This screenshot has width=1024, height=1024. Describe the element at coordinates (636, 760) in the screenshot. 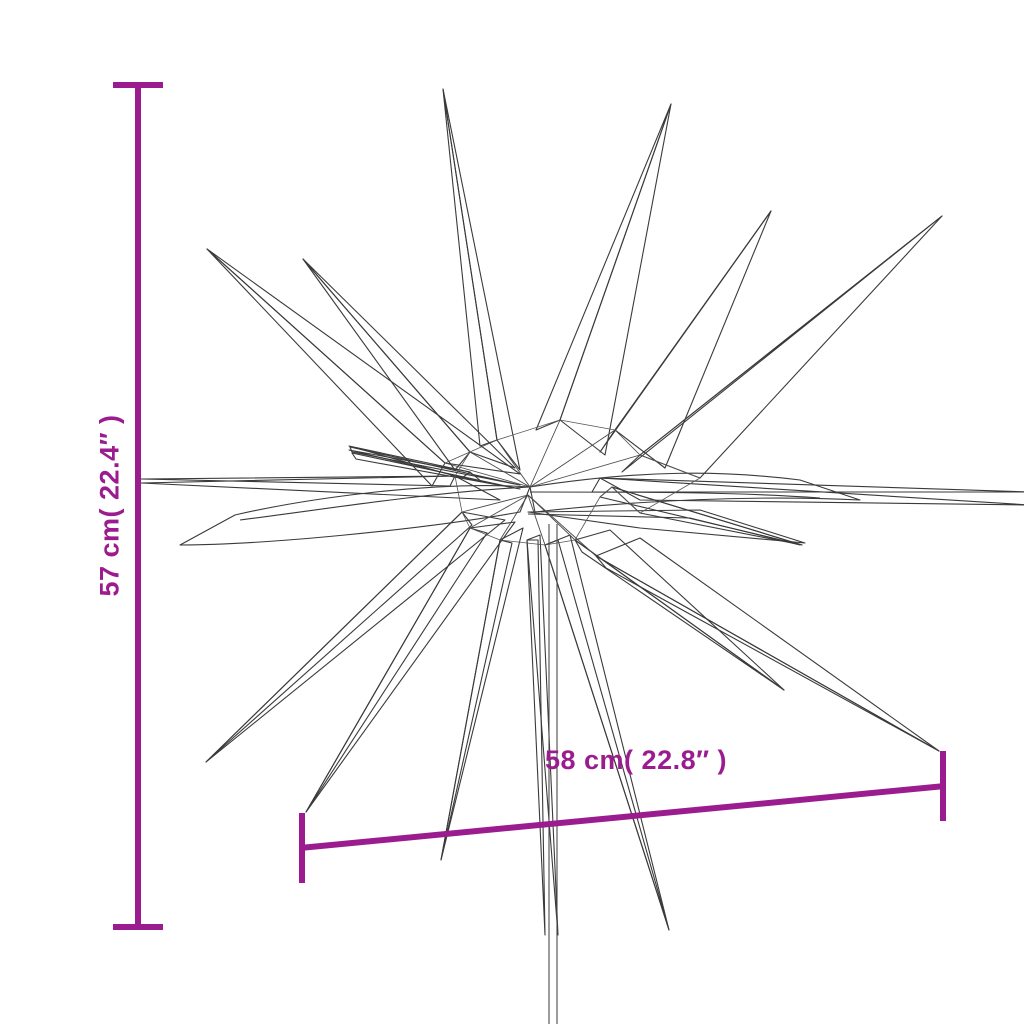

I see `width-dimension-label: 58 cm( 22.8″ )` at that location.